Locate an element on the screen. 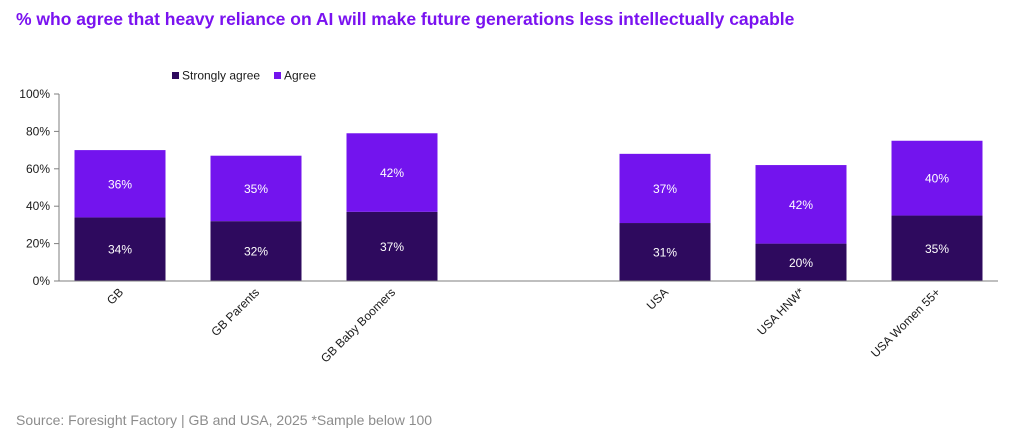  x-category-label: GB Baby Boomers is located at coordinates (358, 325).